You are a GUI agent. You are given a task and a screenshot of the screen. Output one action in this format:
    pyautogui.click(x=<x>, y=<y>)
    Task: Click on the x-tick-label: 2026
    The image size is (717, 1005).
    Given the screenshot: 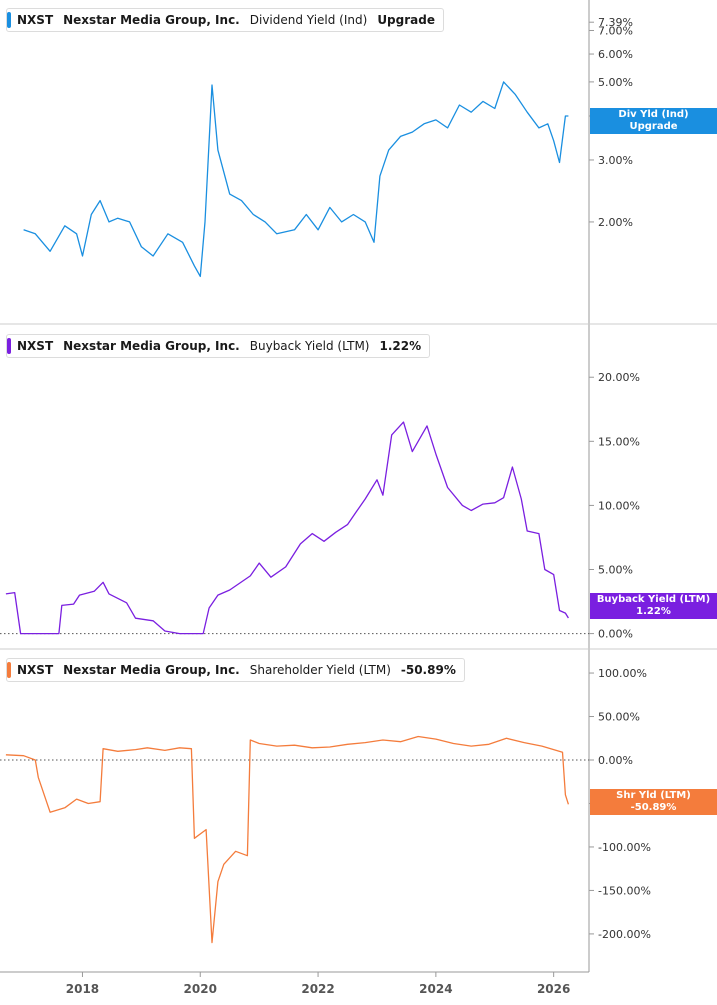 What is the action you would take?
    pyautogui.click(x=553, y=989)
    